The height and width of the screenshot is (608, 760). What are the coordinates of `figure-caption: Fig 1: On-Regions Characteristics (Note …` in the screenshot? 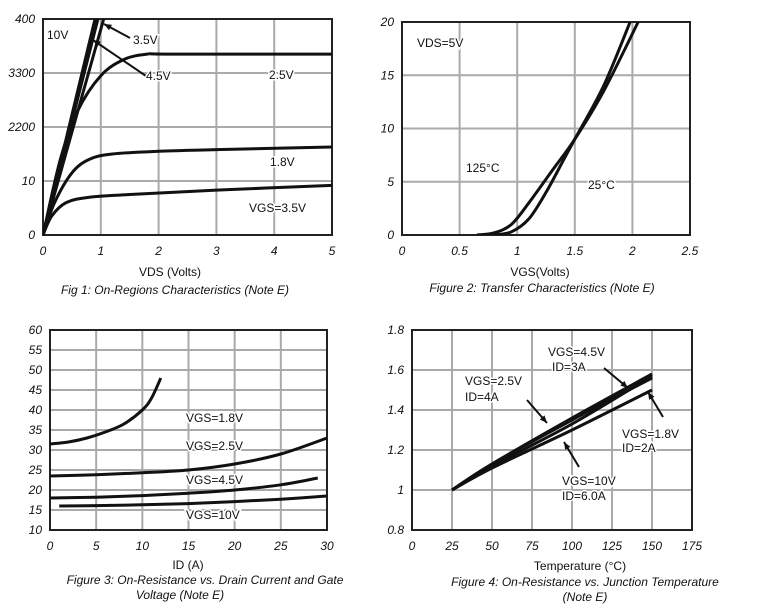 It's located at (175, 290).